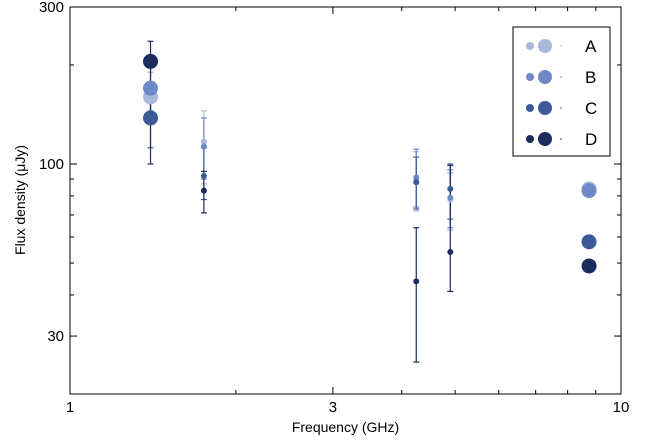 The image size is (645, 440). What do you see at coordinates (345, 427) in the screenshot?
I see `x-axis-label: Frequency (GHz)` at bounding box center [345, 427].